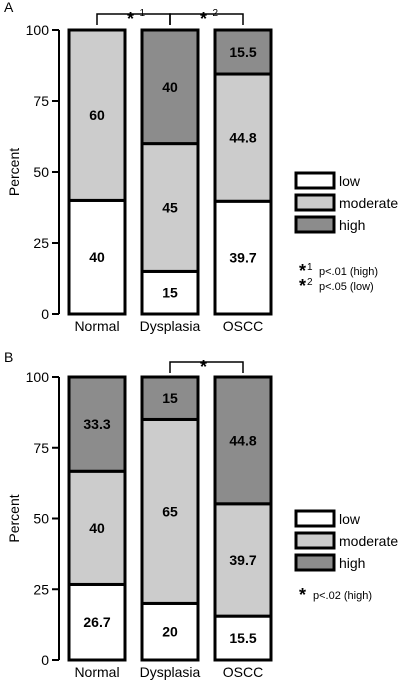 This screenshot has height=681, width=400. What do you see at coordinates (9, 7) in the screenshot?
I see `panel-label: A` at bounding box center [9, 7].